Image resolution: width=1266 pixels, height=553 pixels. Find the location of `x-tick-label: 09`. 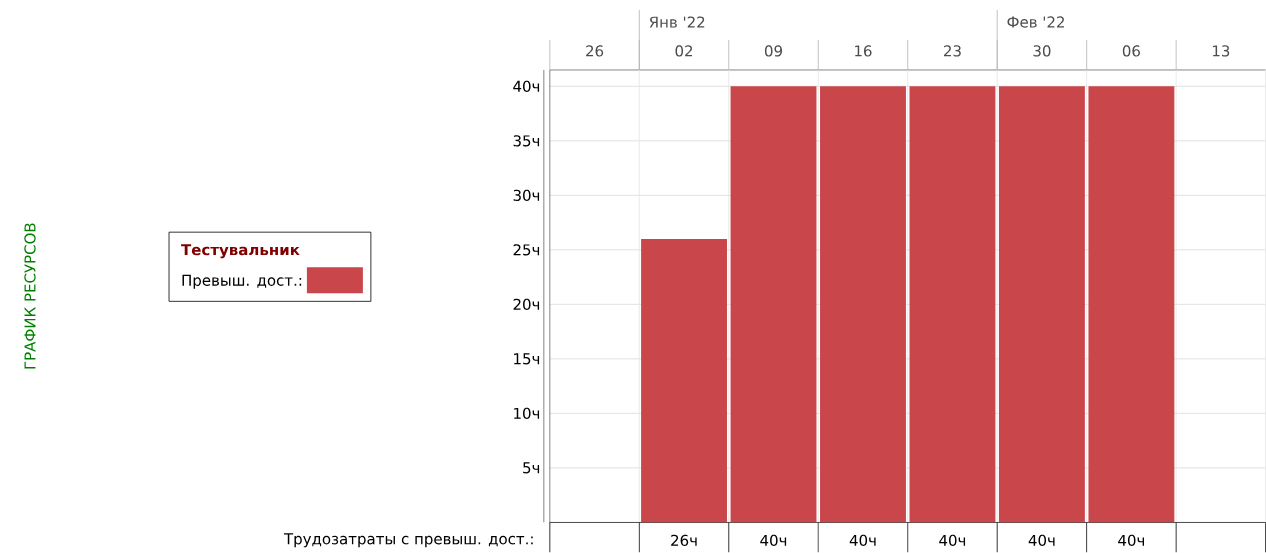

x-tick-label: 09 is located at coordinates (773, 51).